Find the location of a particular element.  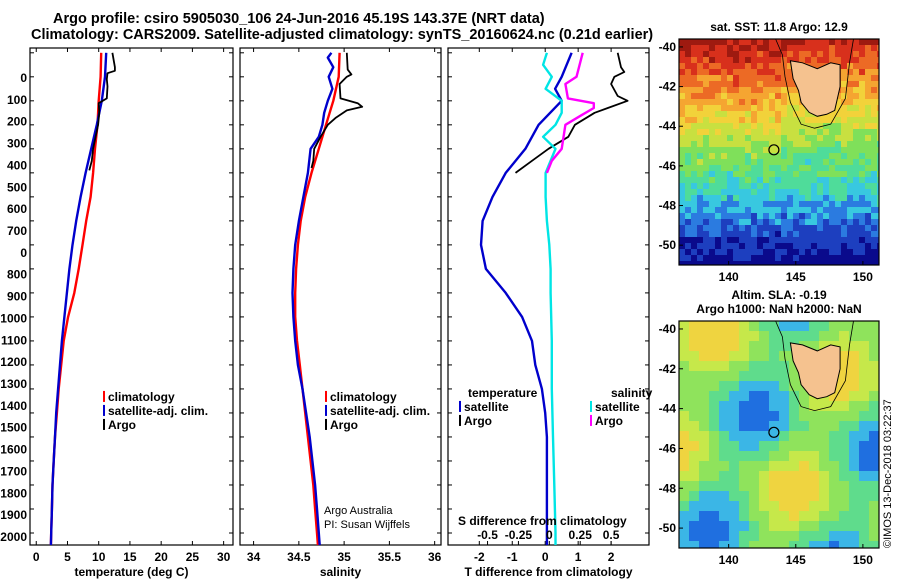

depth-tick-label: 0 is located at coordinates (23, 78).